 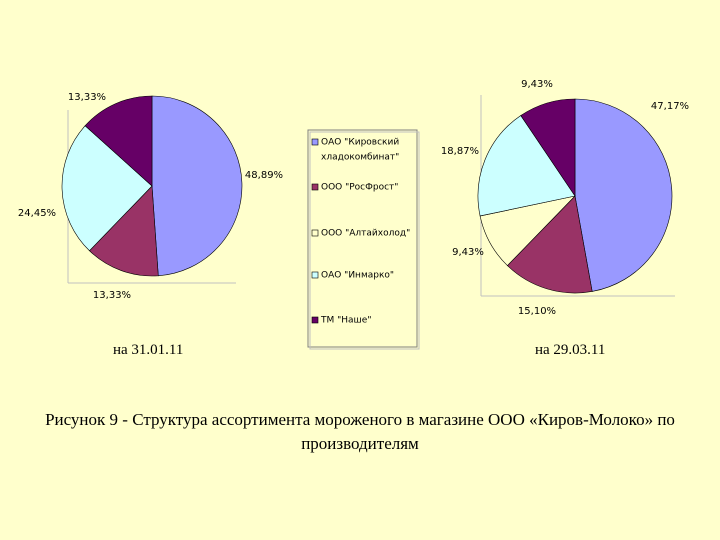 I want to click on pie-2-data-label-4: 18,87%, so click(x=460, y=151).